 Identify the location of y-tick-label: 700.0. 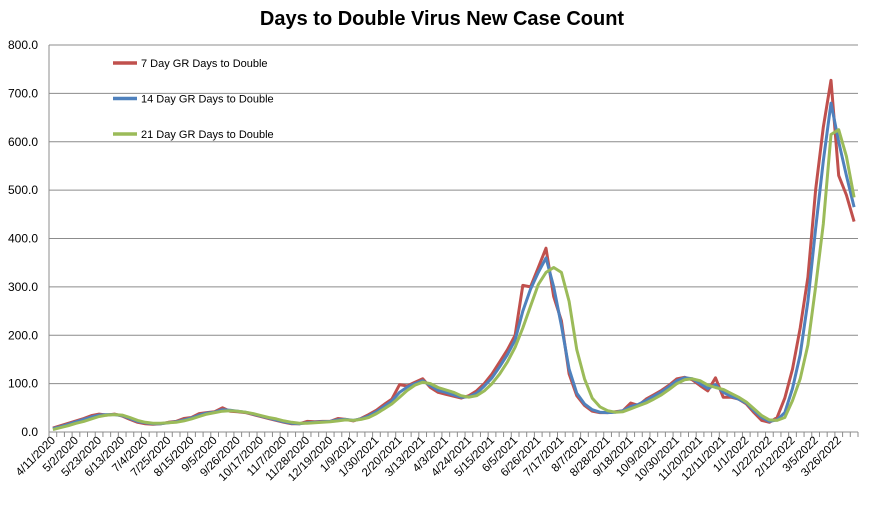
(23, 93).